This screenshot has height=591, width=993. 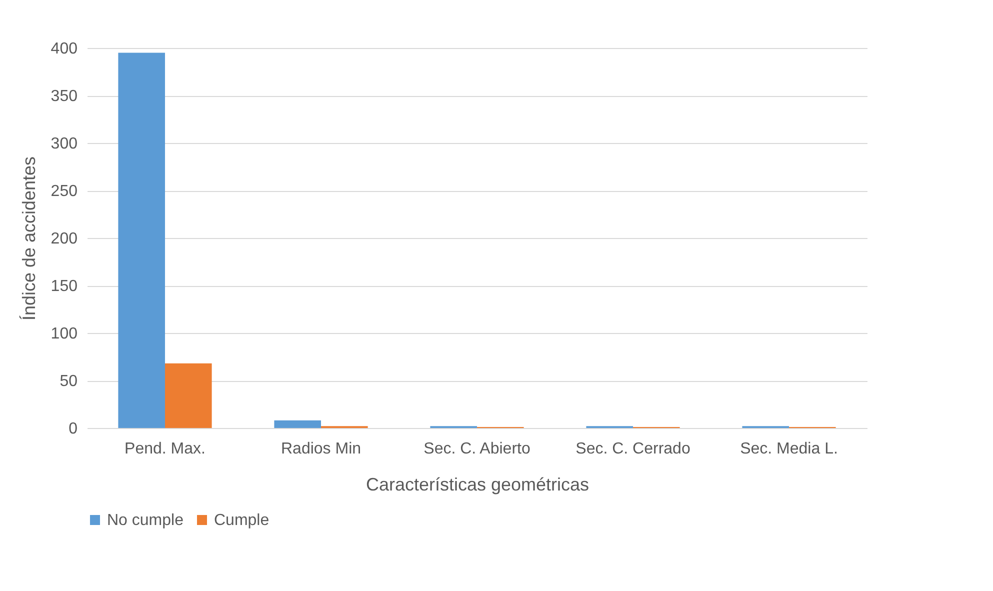 What do you see at coordinates (789, 449) in the screenshot?
I see `x-tick-label: Sec. Media L.` at bounding box center [789, 449].